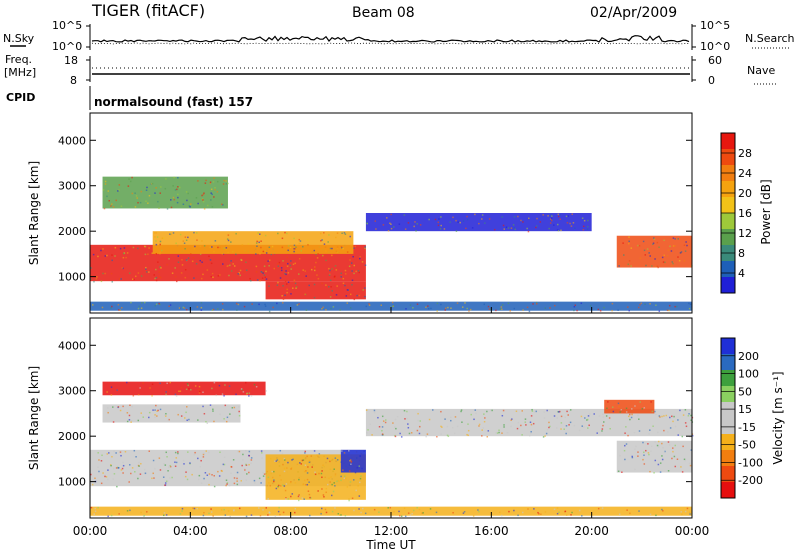 This screenshot has width=800, height=554. I want to click on y-tick-label: 2000, so click(72, 436).